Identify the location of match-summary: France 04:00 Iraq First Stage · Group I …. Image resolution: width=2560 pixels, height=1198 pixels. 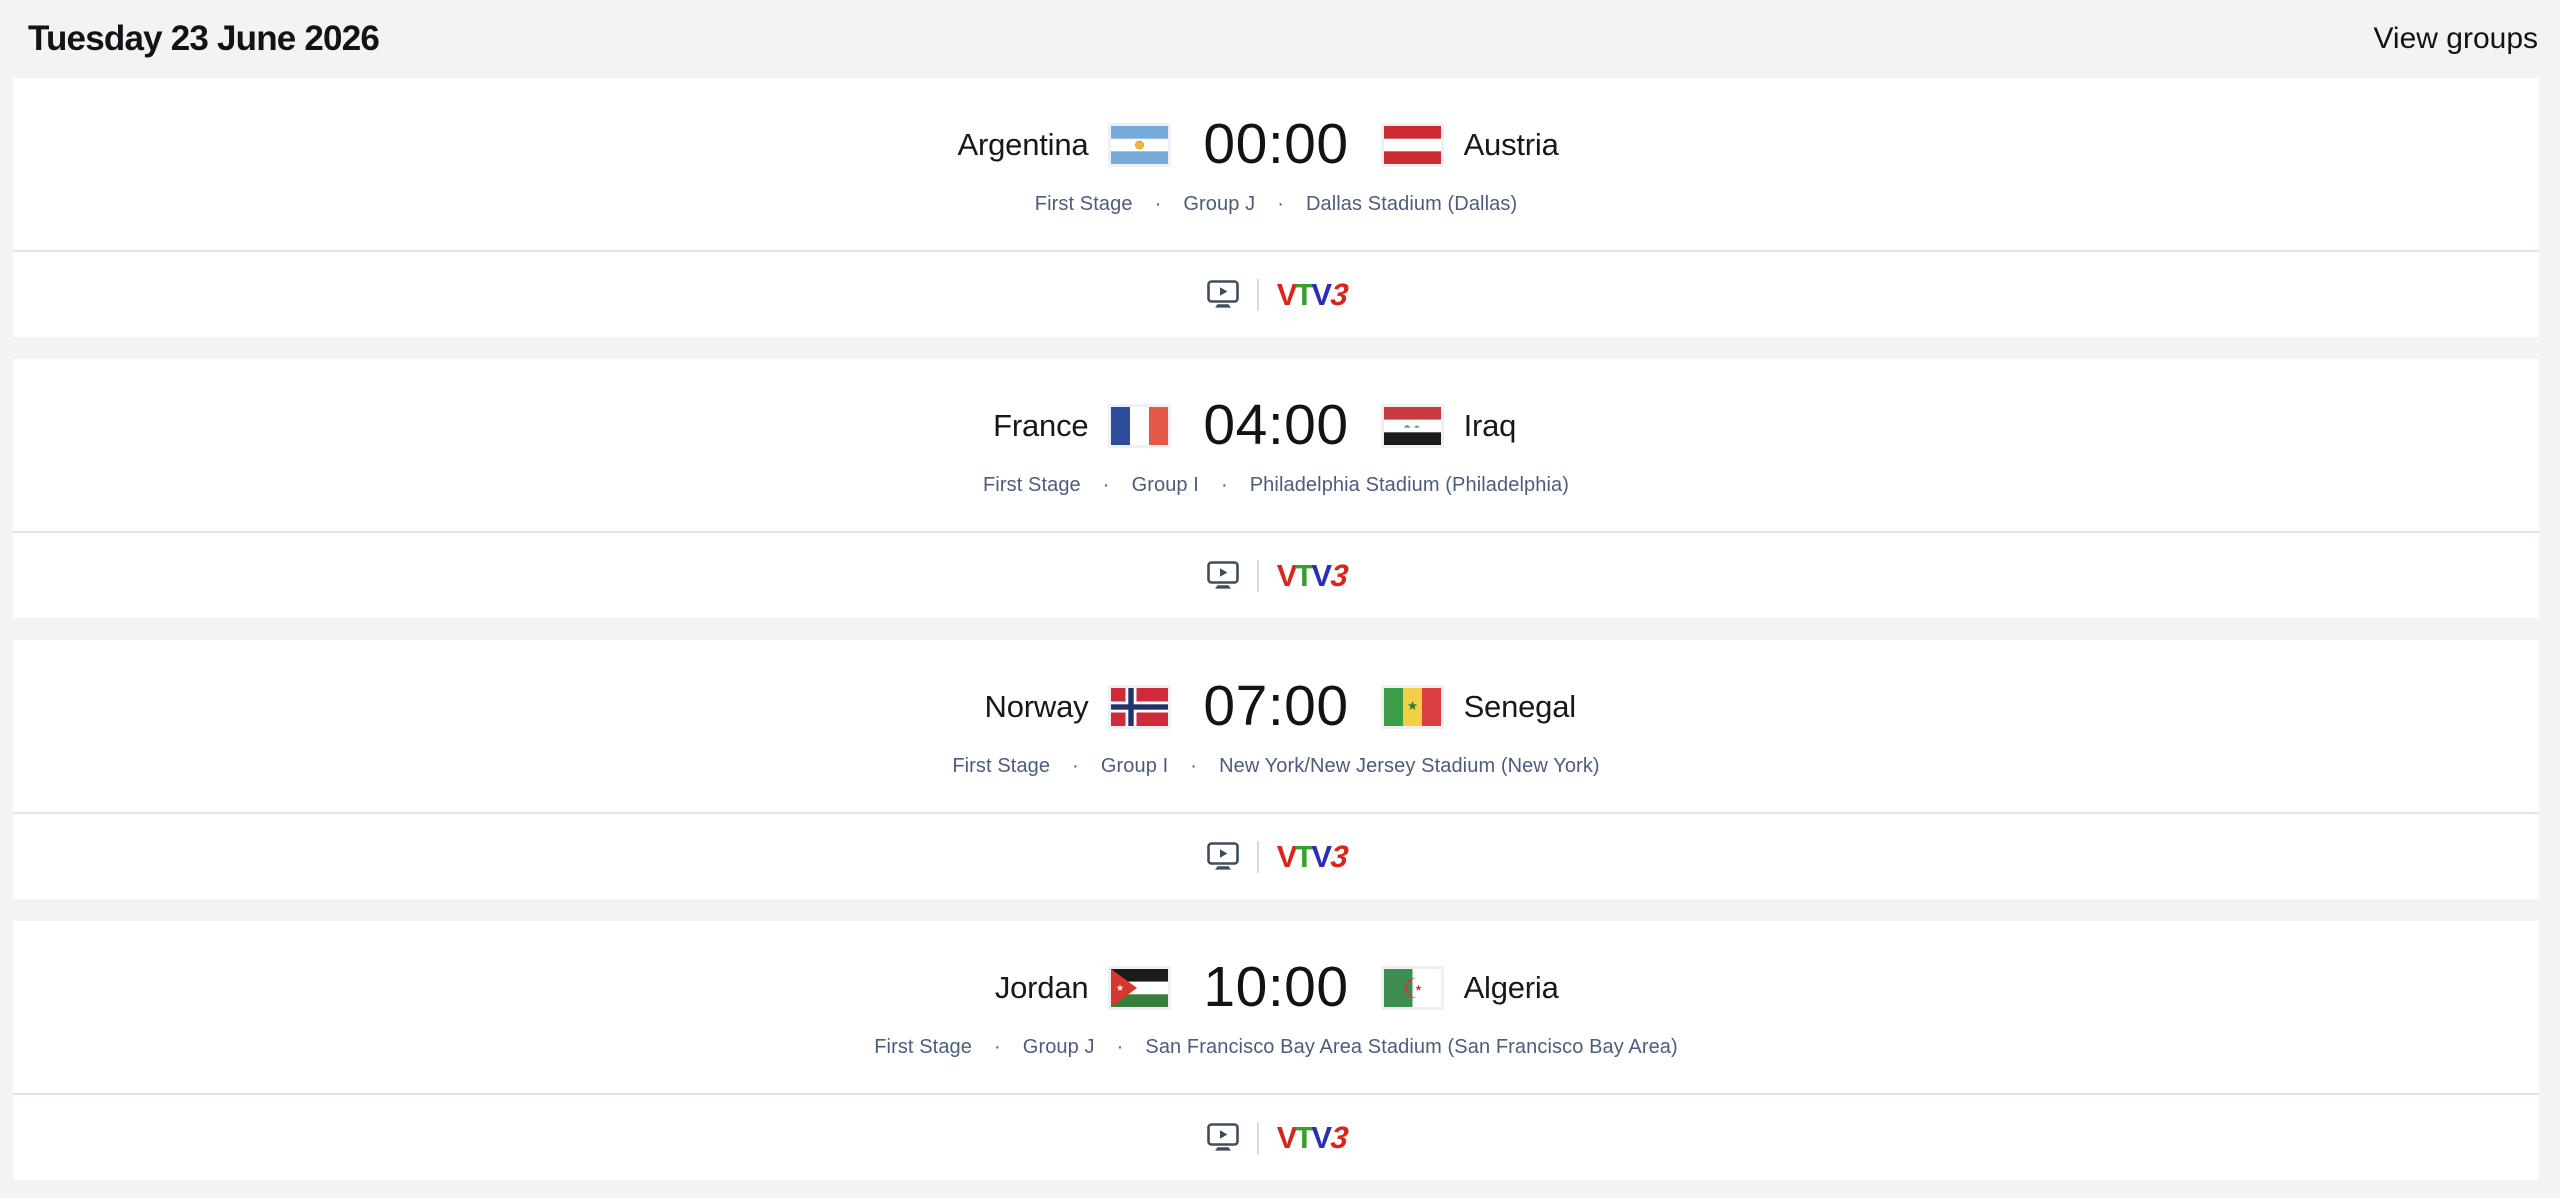
(1276, 445).